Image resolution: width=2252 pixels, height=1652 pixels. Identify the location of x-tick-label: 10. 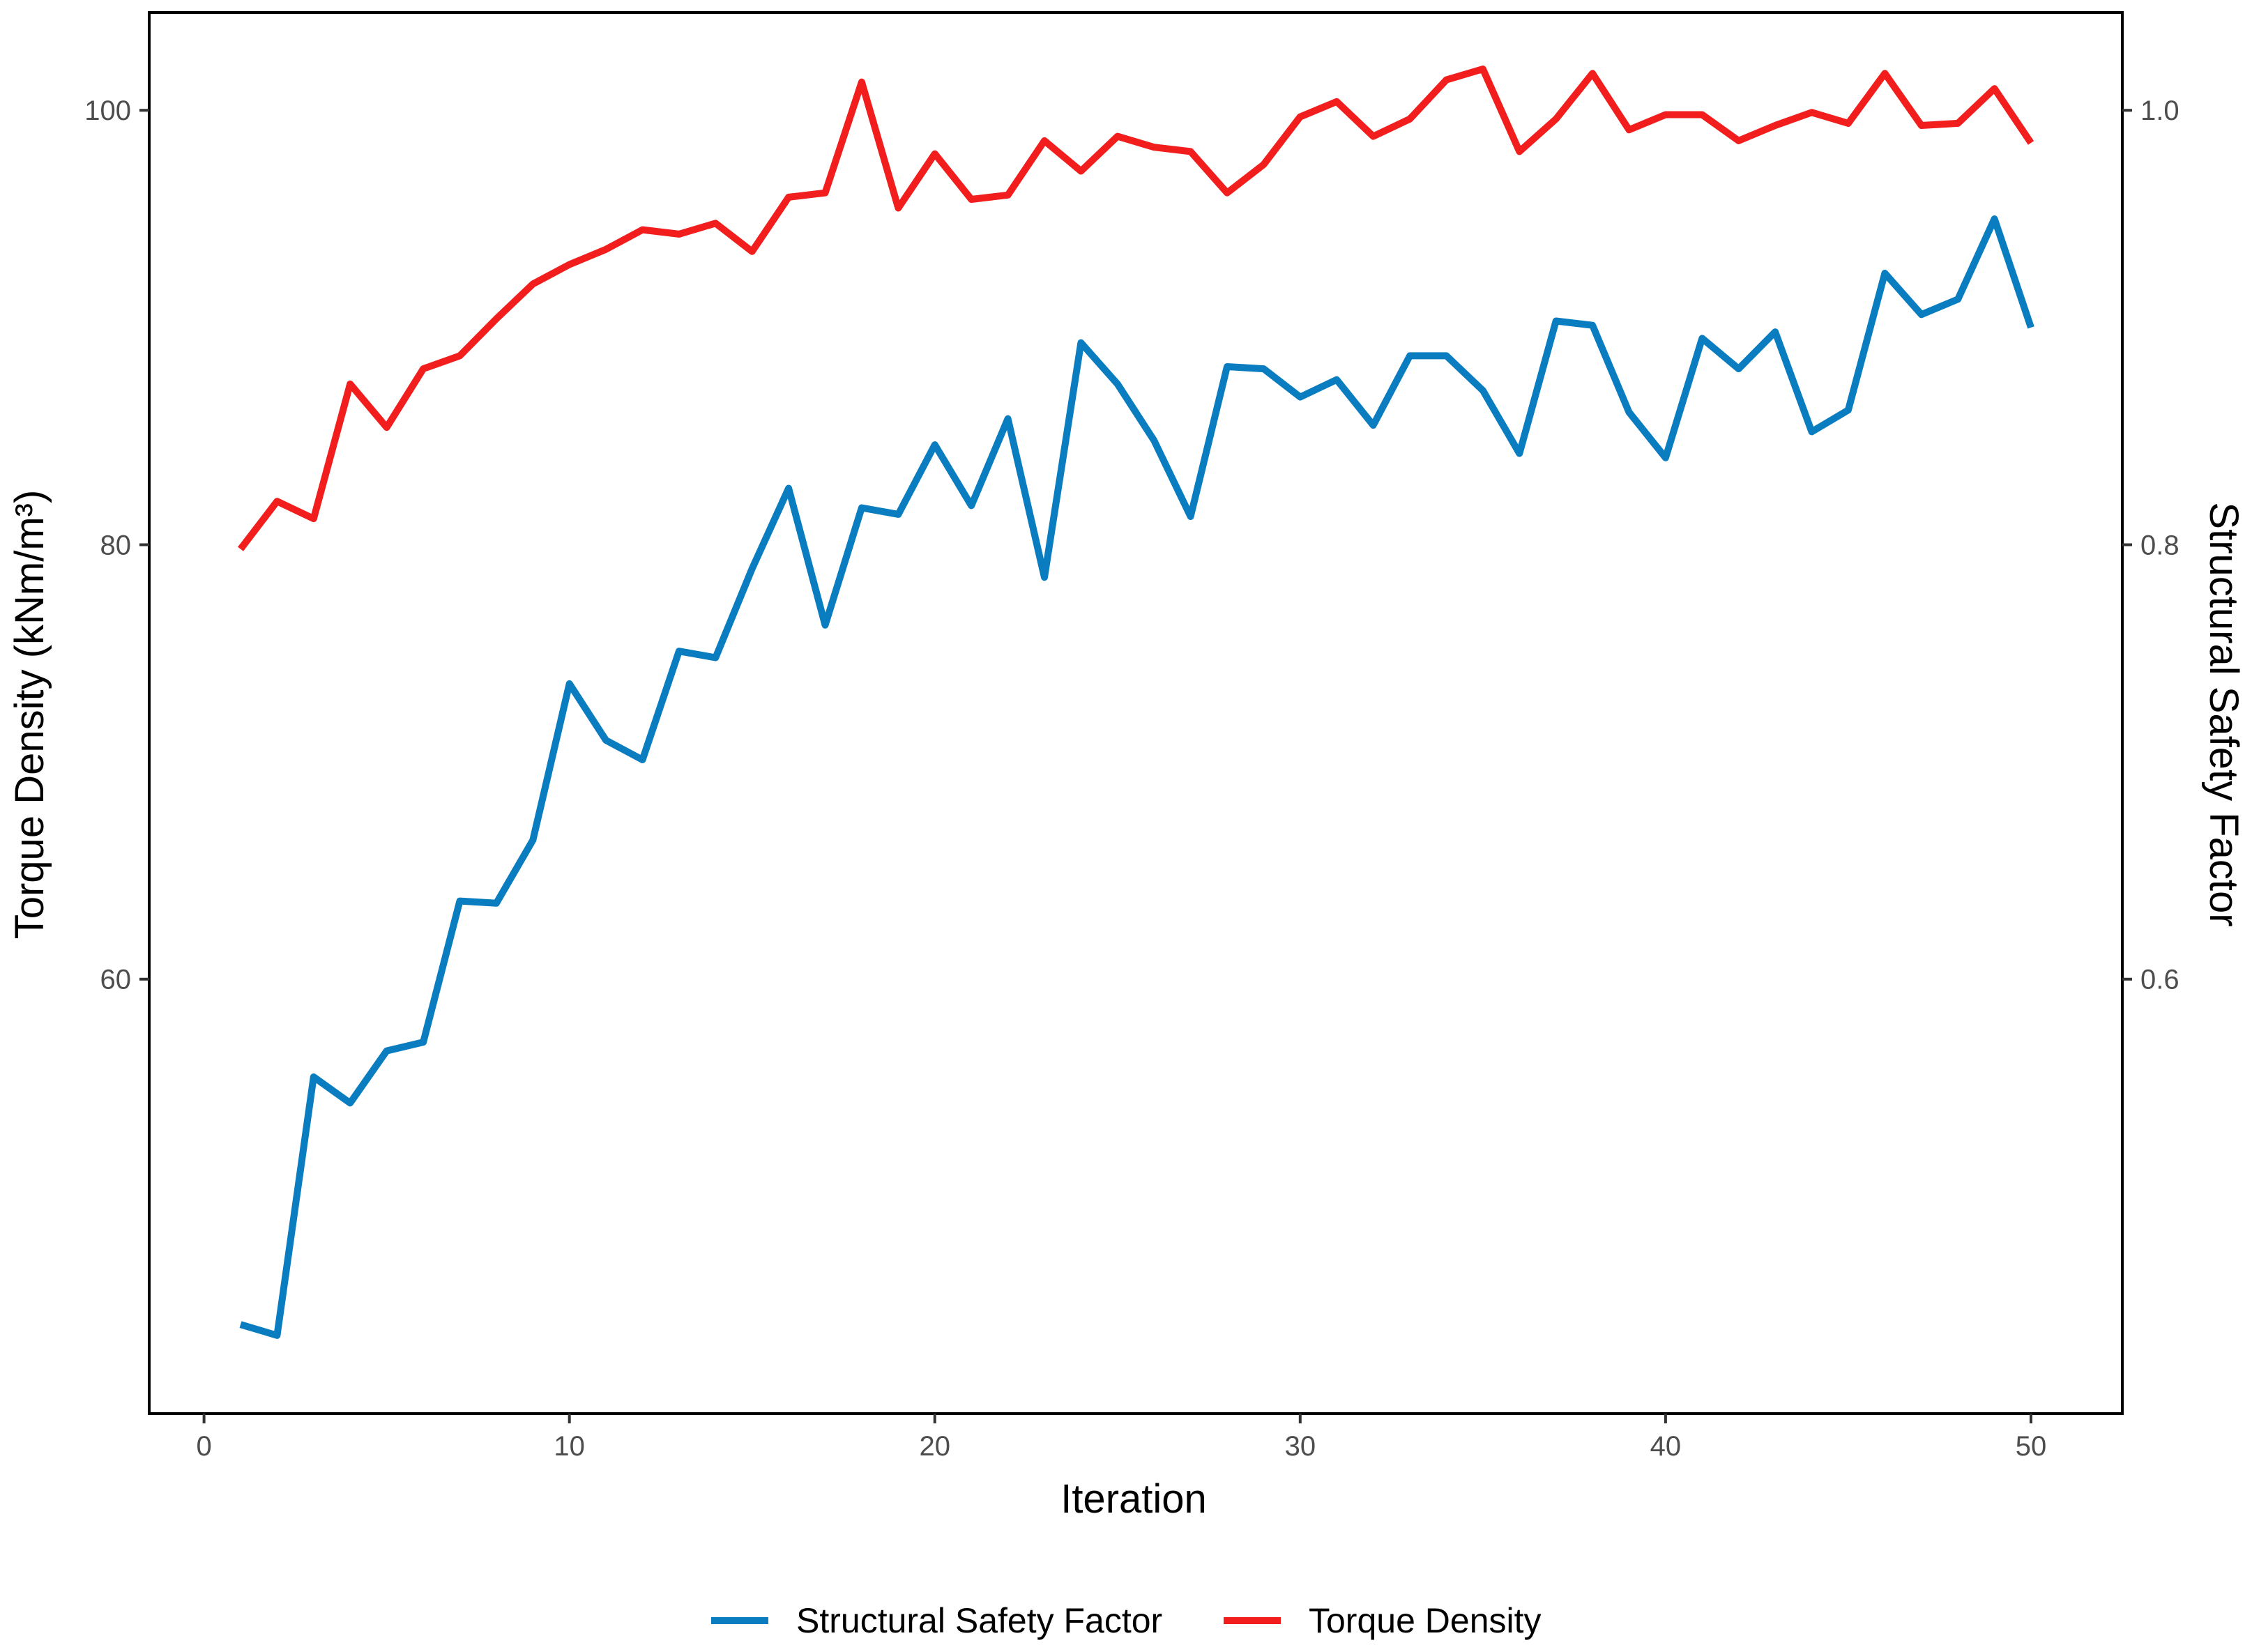
(569, 1446).